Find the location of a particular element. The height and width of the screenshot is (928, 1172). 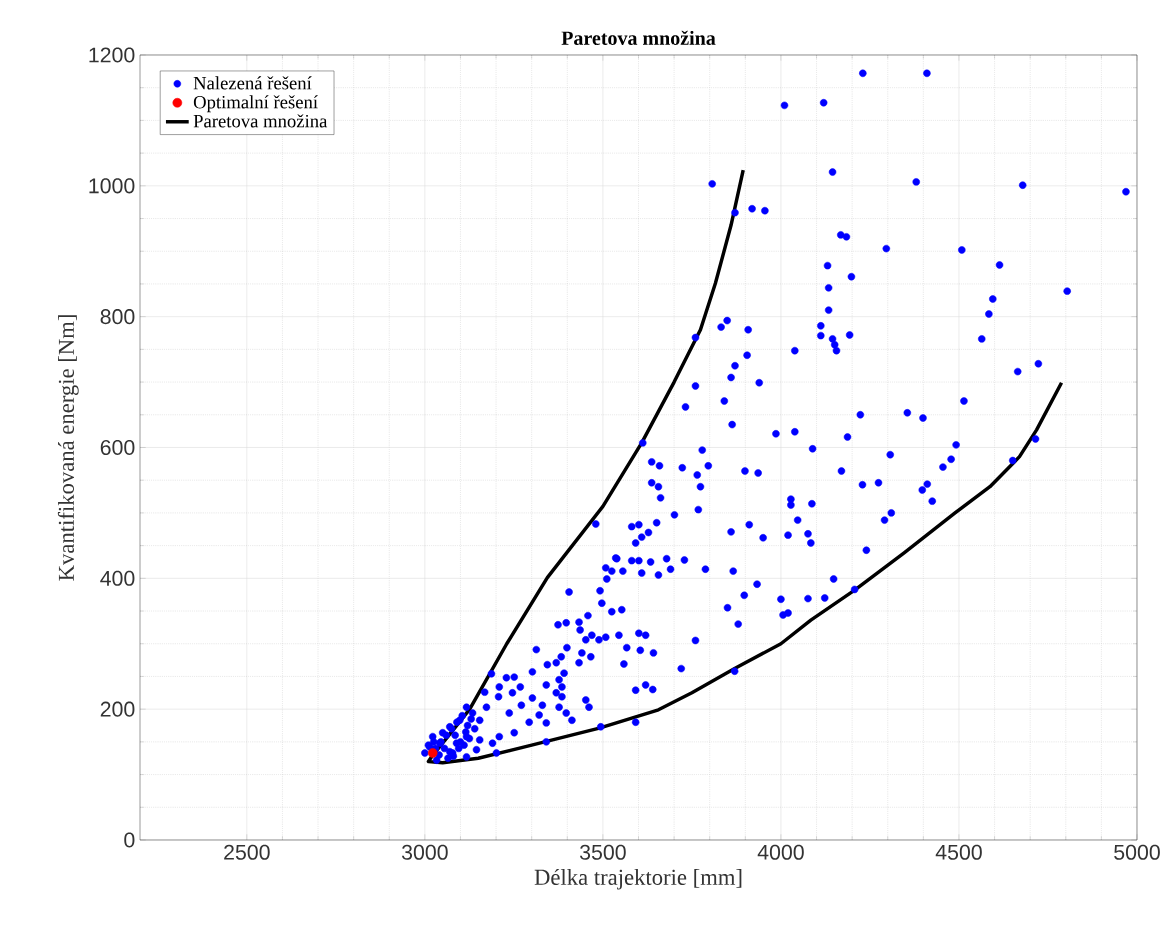

y-tick-label: 400 is located at coordinates (117, 578).